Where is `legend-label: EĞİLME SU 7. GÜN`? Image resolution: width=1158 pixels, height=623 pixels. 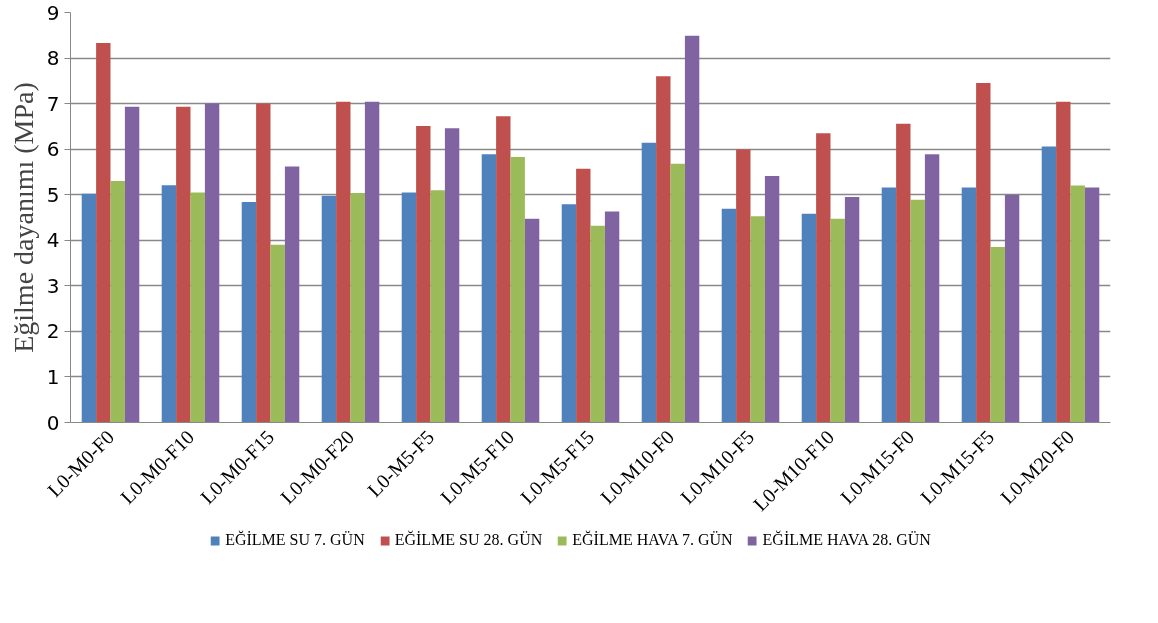
legend-label: EĞİLME SU 7. GÜN is located at coordinates (295, 540).